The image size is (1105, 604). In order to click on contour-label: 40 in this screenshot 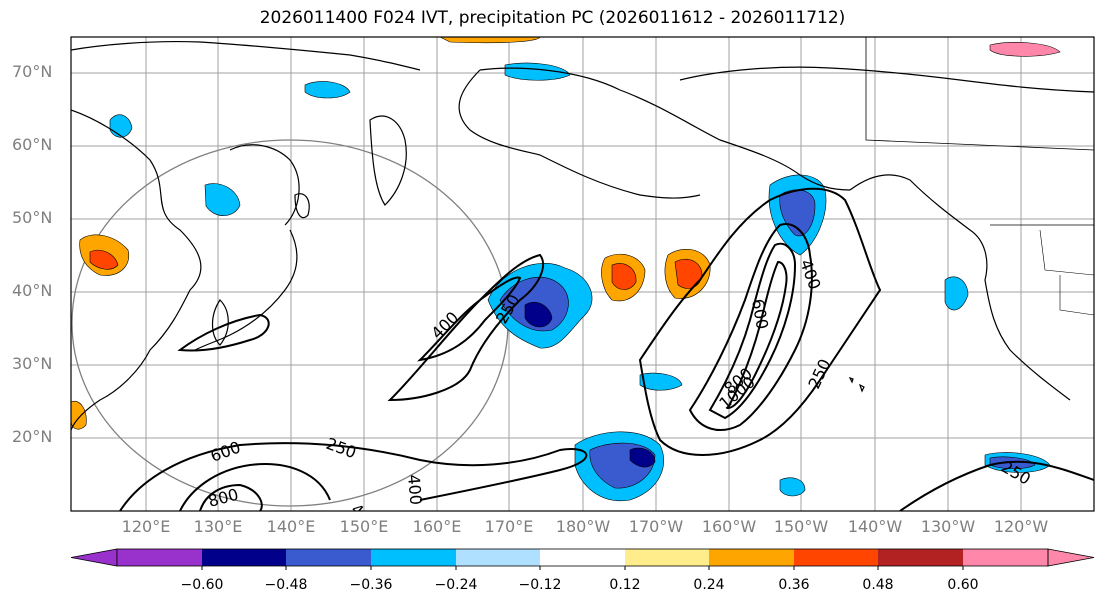, I will do `click(361, 514)`.